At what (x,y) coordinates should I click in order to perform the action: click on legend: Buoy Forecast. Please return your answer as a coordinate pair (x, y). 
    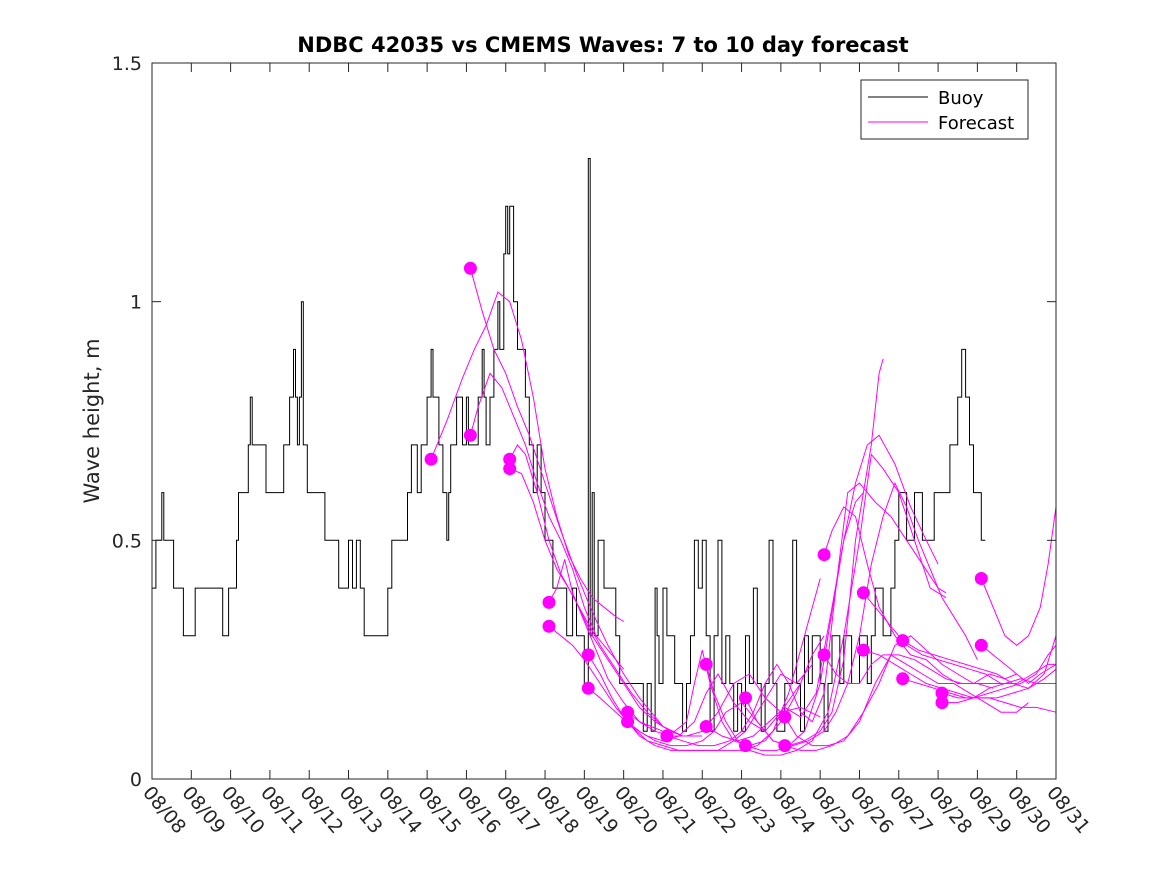
    Looking at the image, I should click on (944, 109).